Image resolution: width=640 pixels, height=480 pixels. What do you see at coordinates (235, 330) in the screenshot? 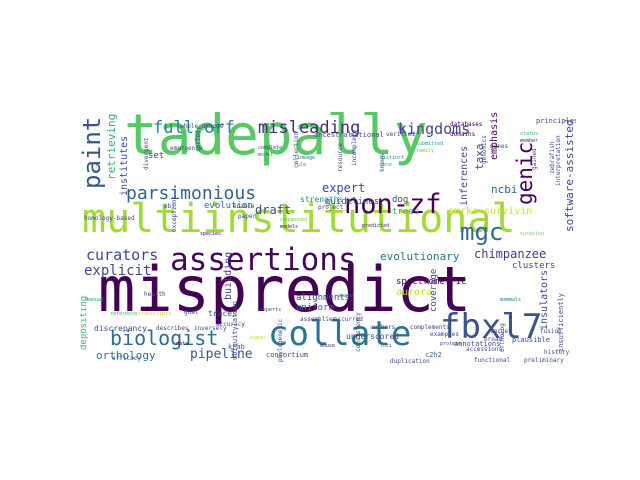
I see `word-ubiquitylation: ubiquitylation` at bounding box center [235, 330].